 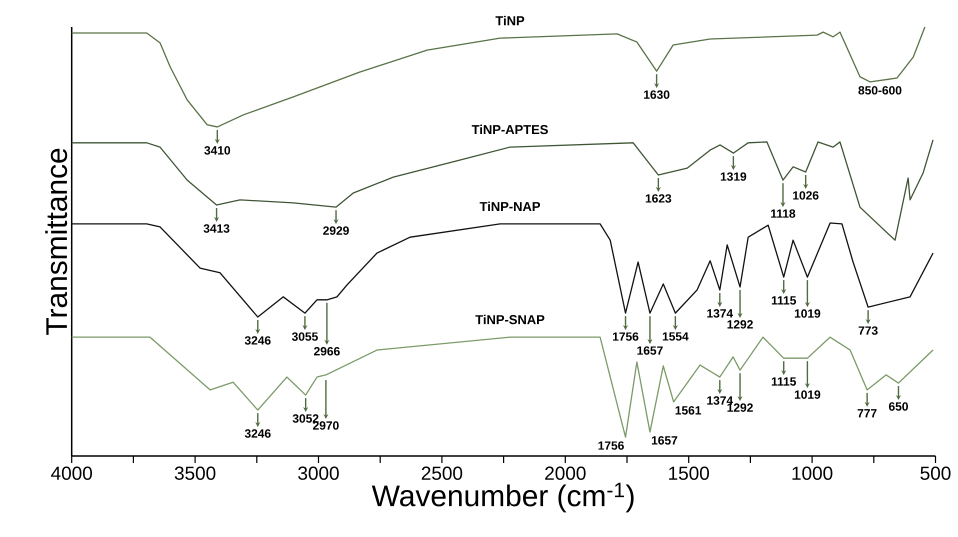 What do you see at coordinates (503, 497) in the screenshot?
I see `x-axis-title: Wavenumber (cm$^{-1}$)` at bounding box center [503, 497].